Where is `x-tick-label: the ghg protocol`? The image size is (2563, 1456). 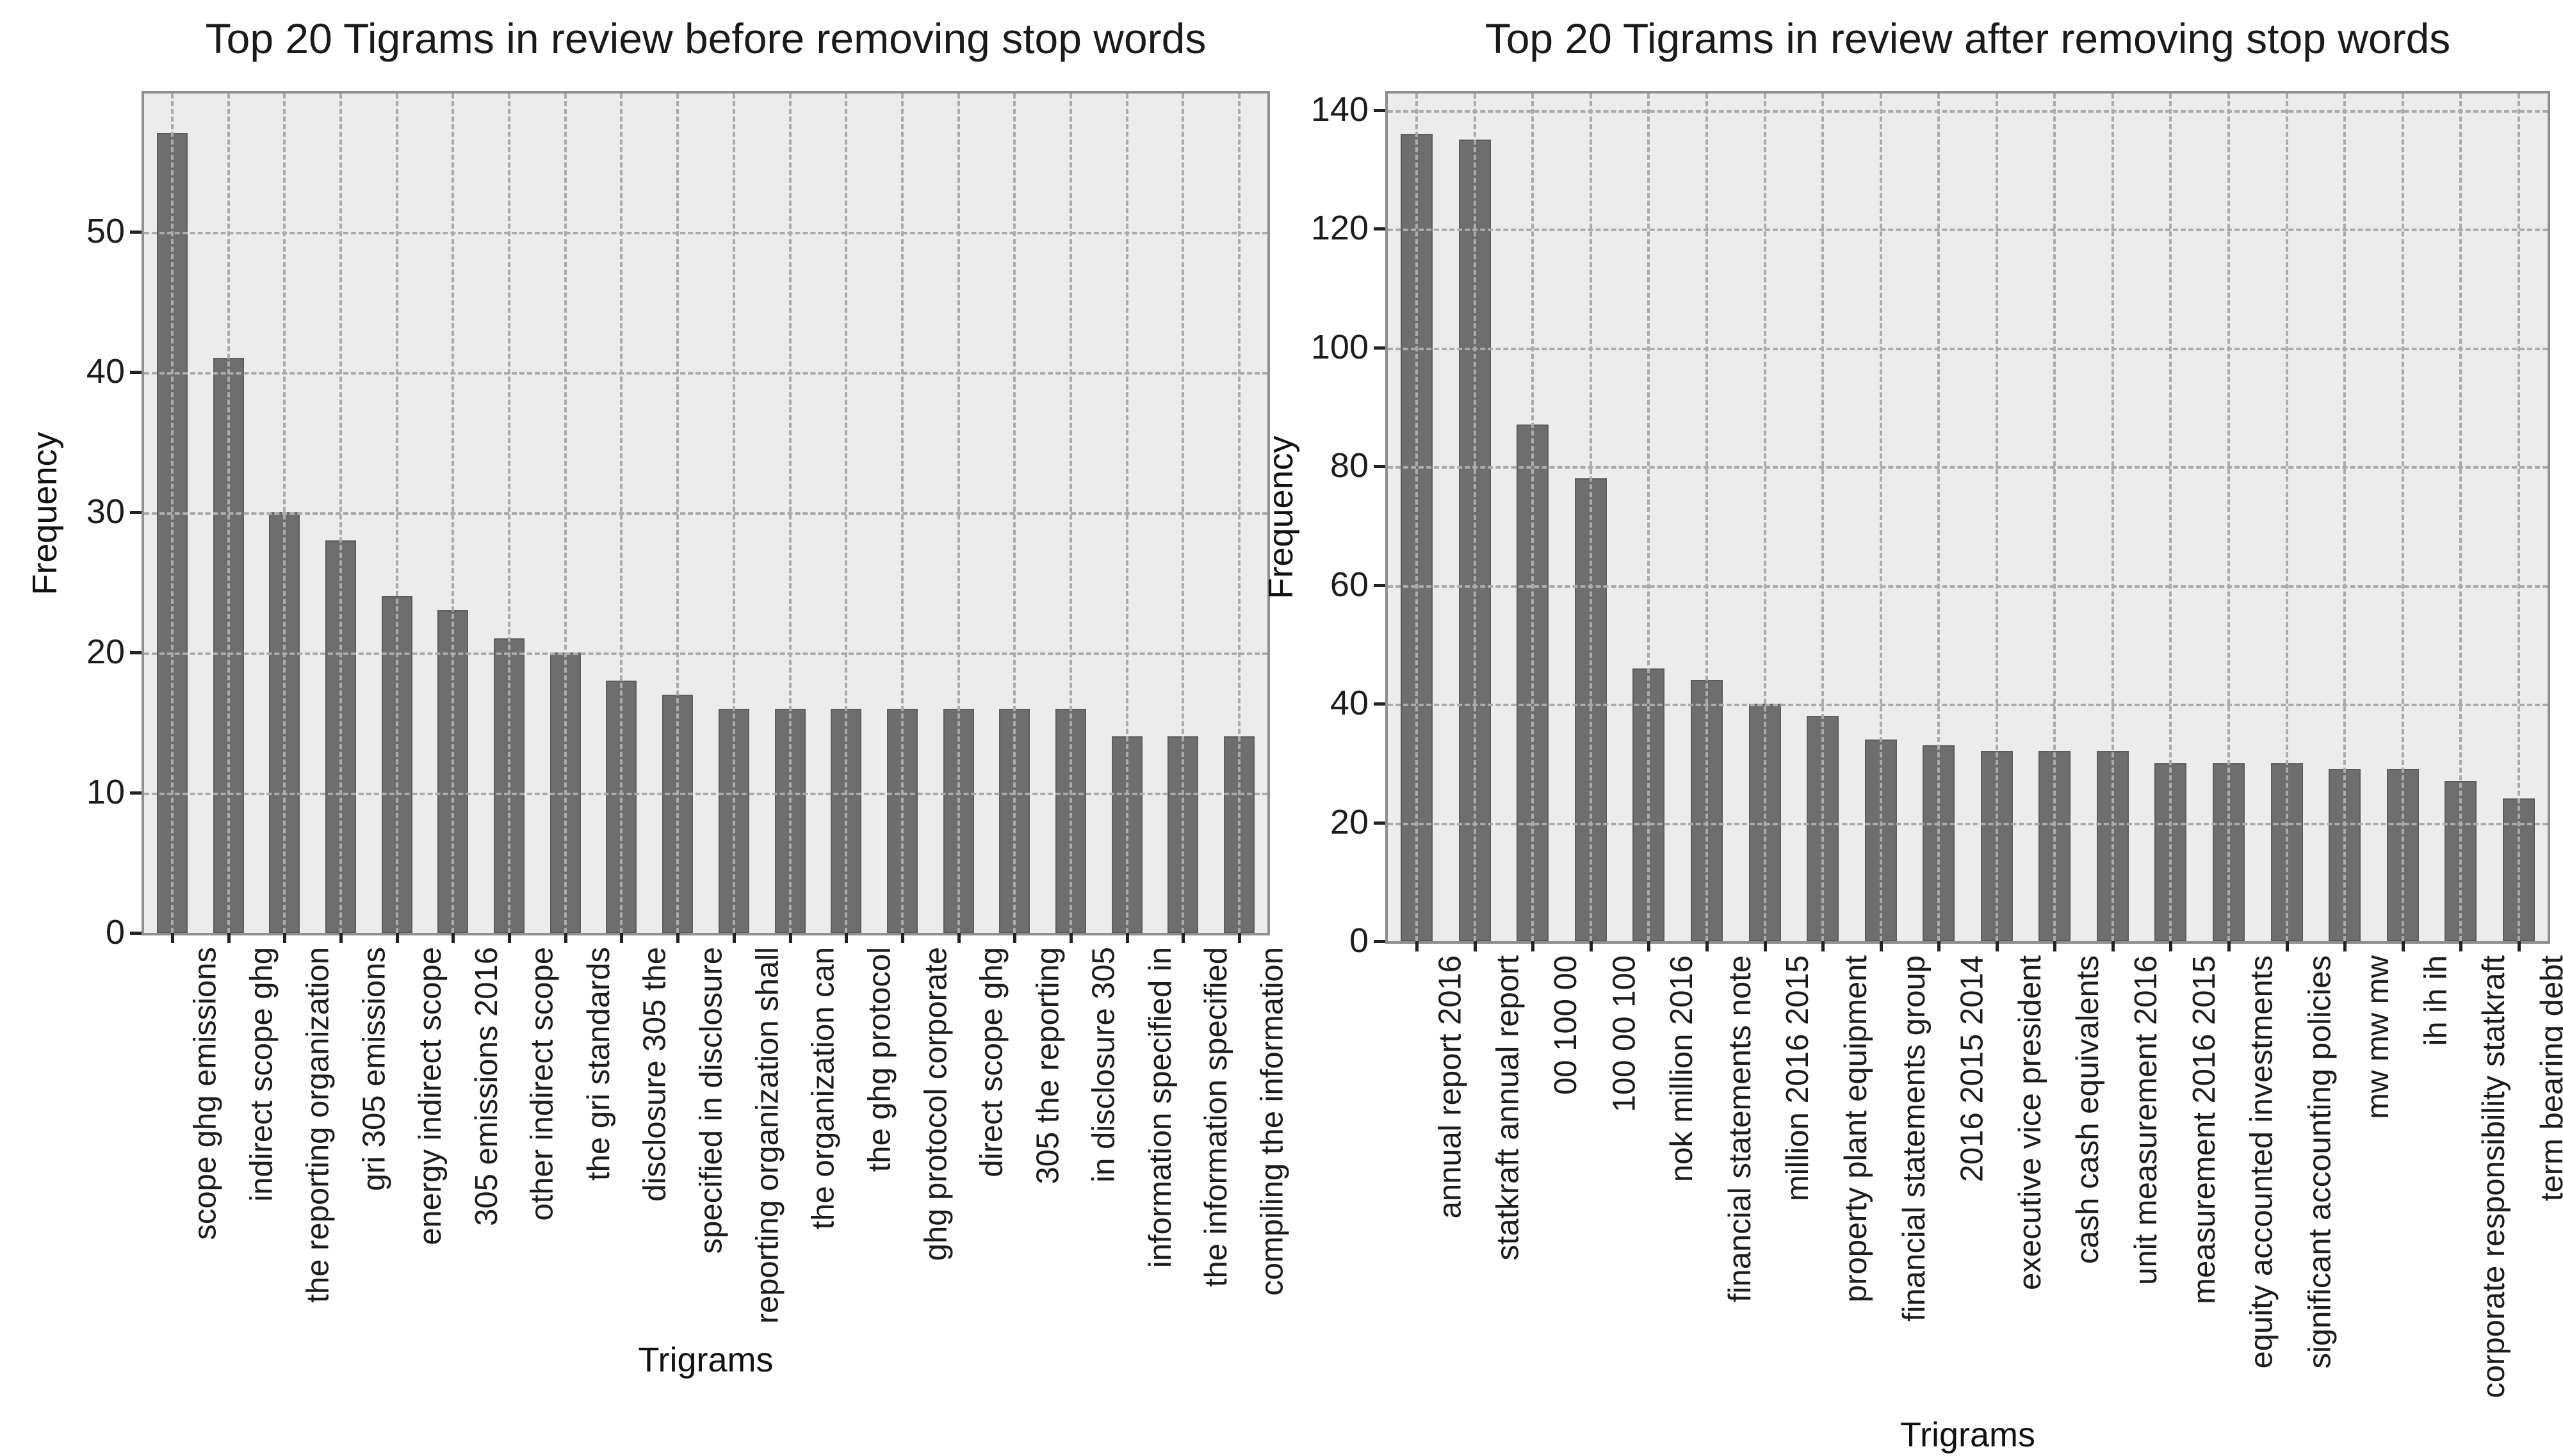 x-tick-label: the ghg protocol is located at coordinates (879, 1059).